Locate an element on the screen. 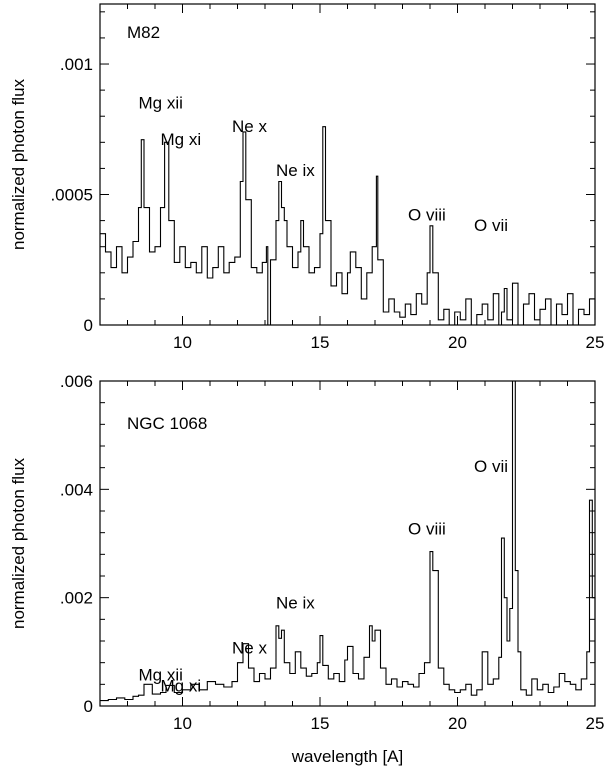 This screenshot has height=777, width=608. panel-1-line-label: Ne x is located at coordinates (249, 126).